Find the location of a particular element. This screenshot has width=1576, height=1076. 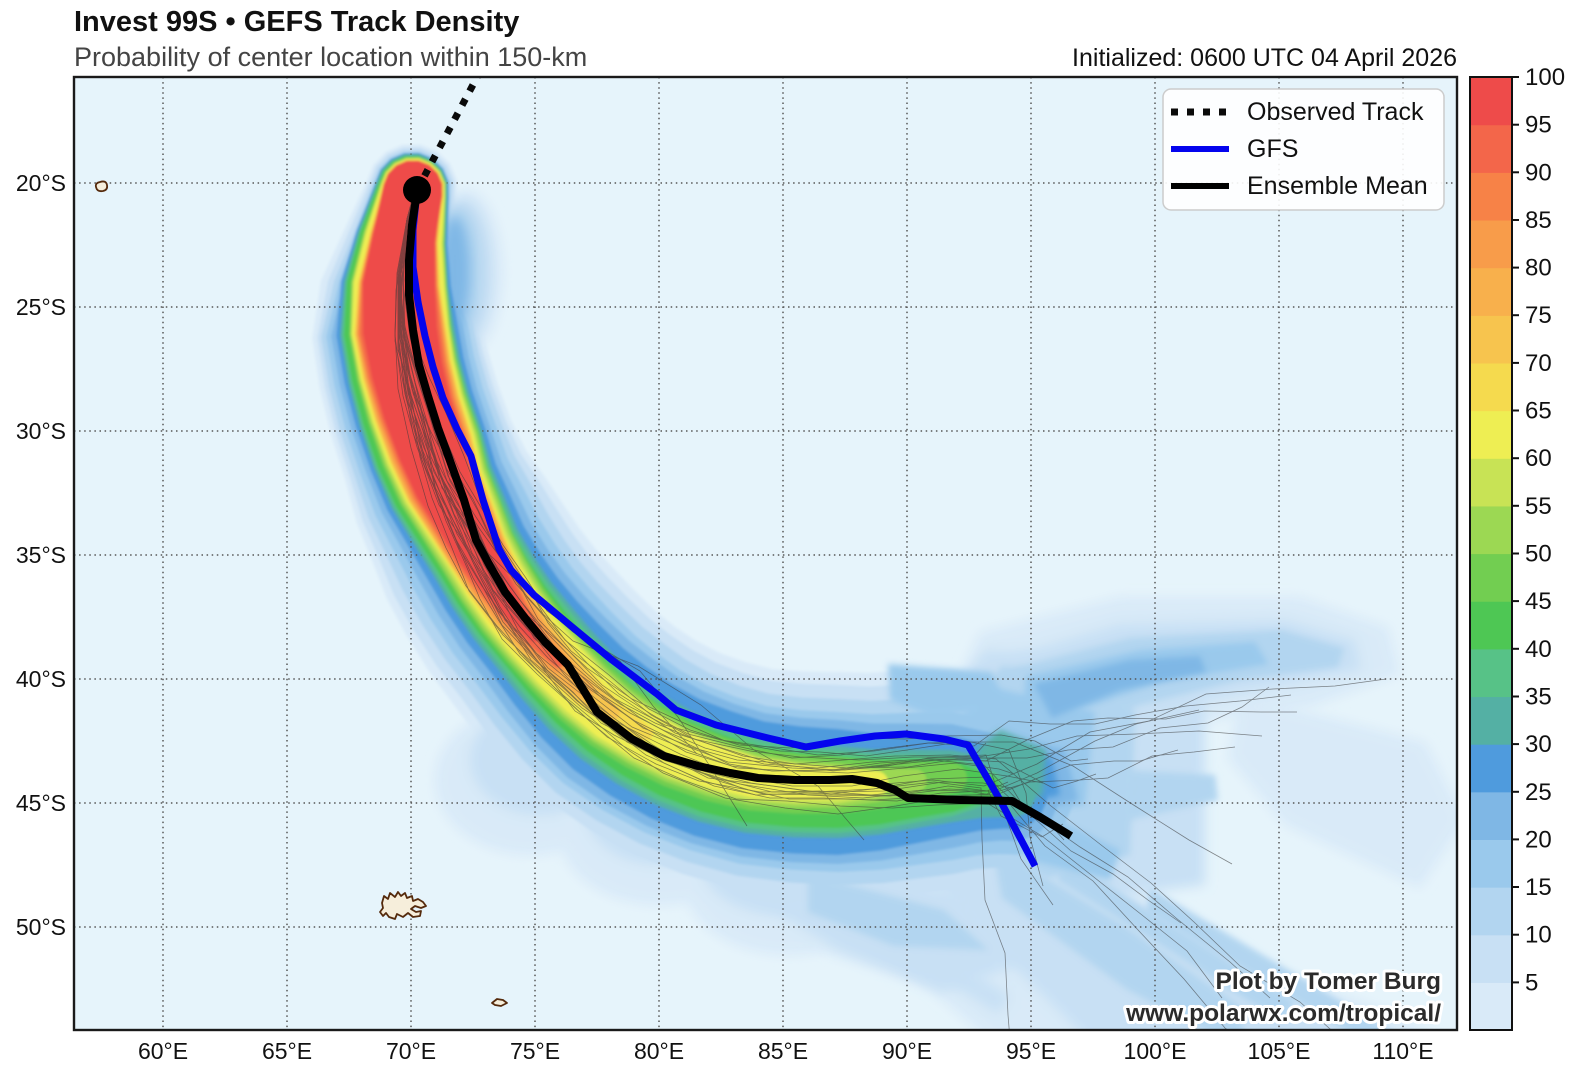

svg-text: 30°S is located at coordinates (41, 431).